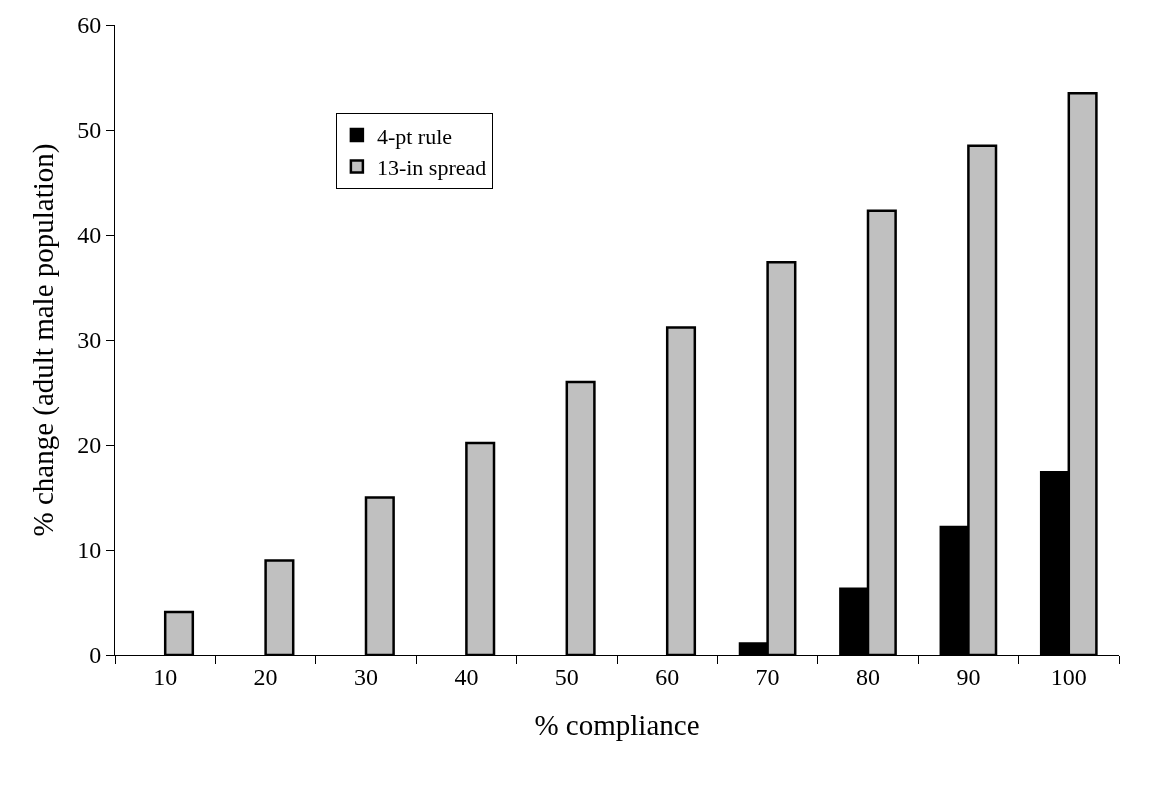 The image size is (1154, 785). Describe the element at coordinates (265, 676) in the screenshot. I see `x-tick-label: 20` at that location.